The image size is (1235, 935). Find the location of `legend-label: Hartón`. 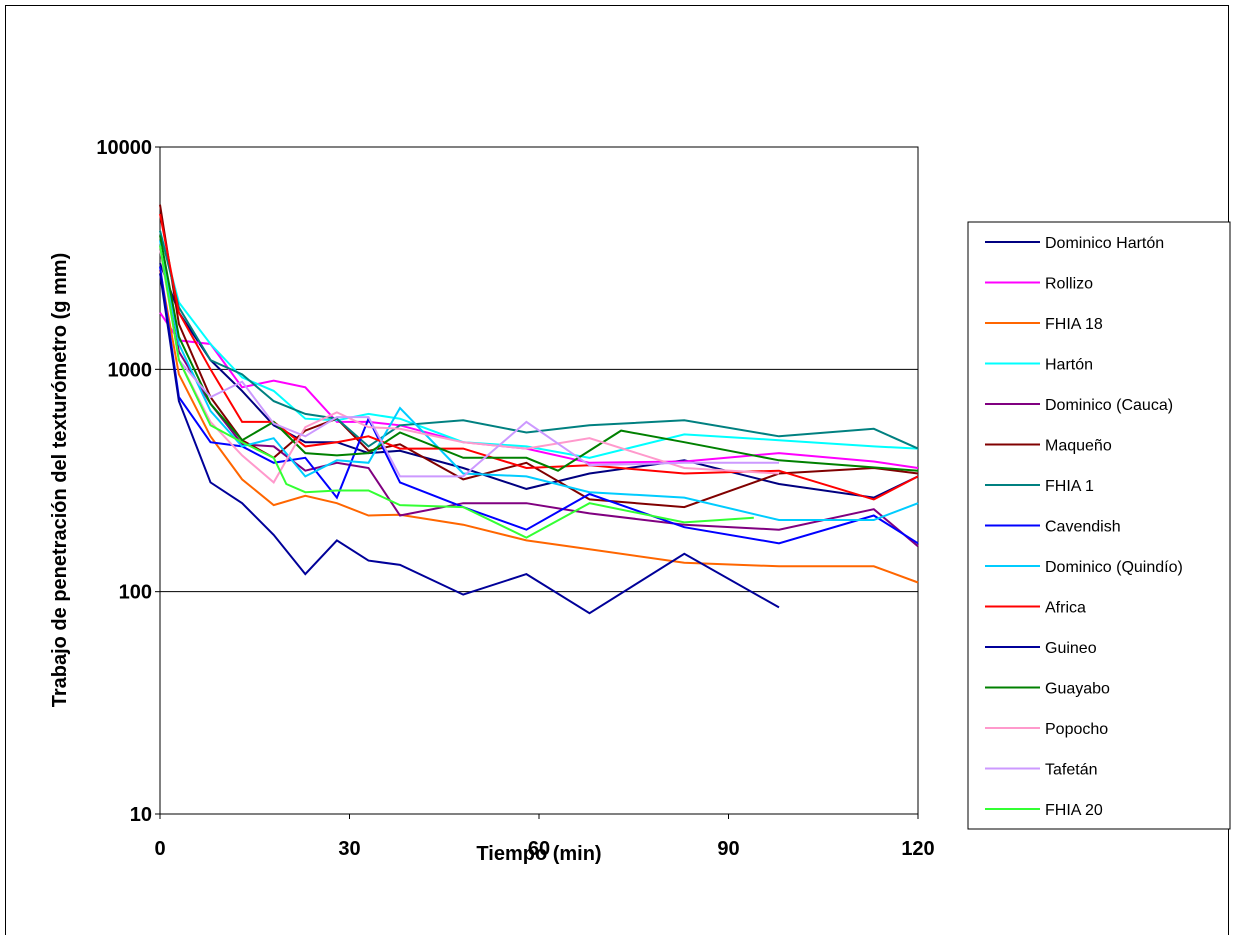

legend-label: Hartón is located at coordinates (1069, 365).